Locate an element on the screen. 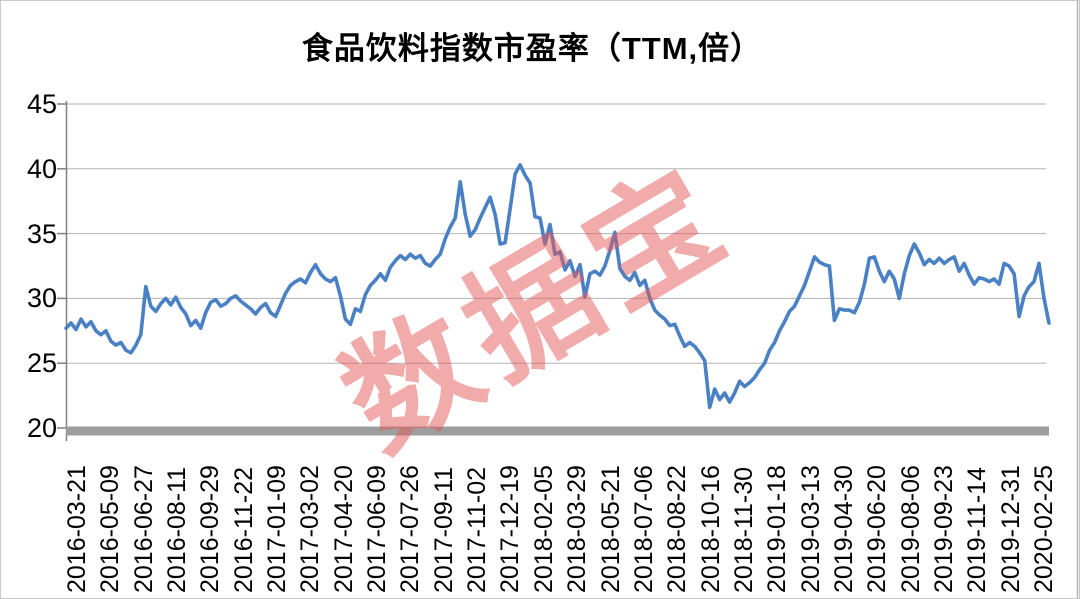  y-axis-label: 35 is located at coordinates (41, 233).